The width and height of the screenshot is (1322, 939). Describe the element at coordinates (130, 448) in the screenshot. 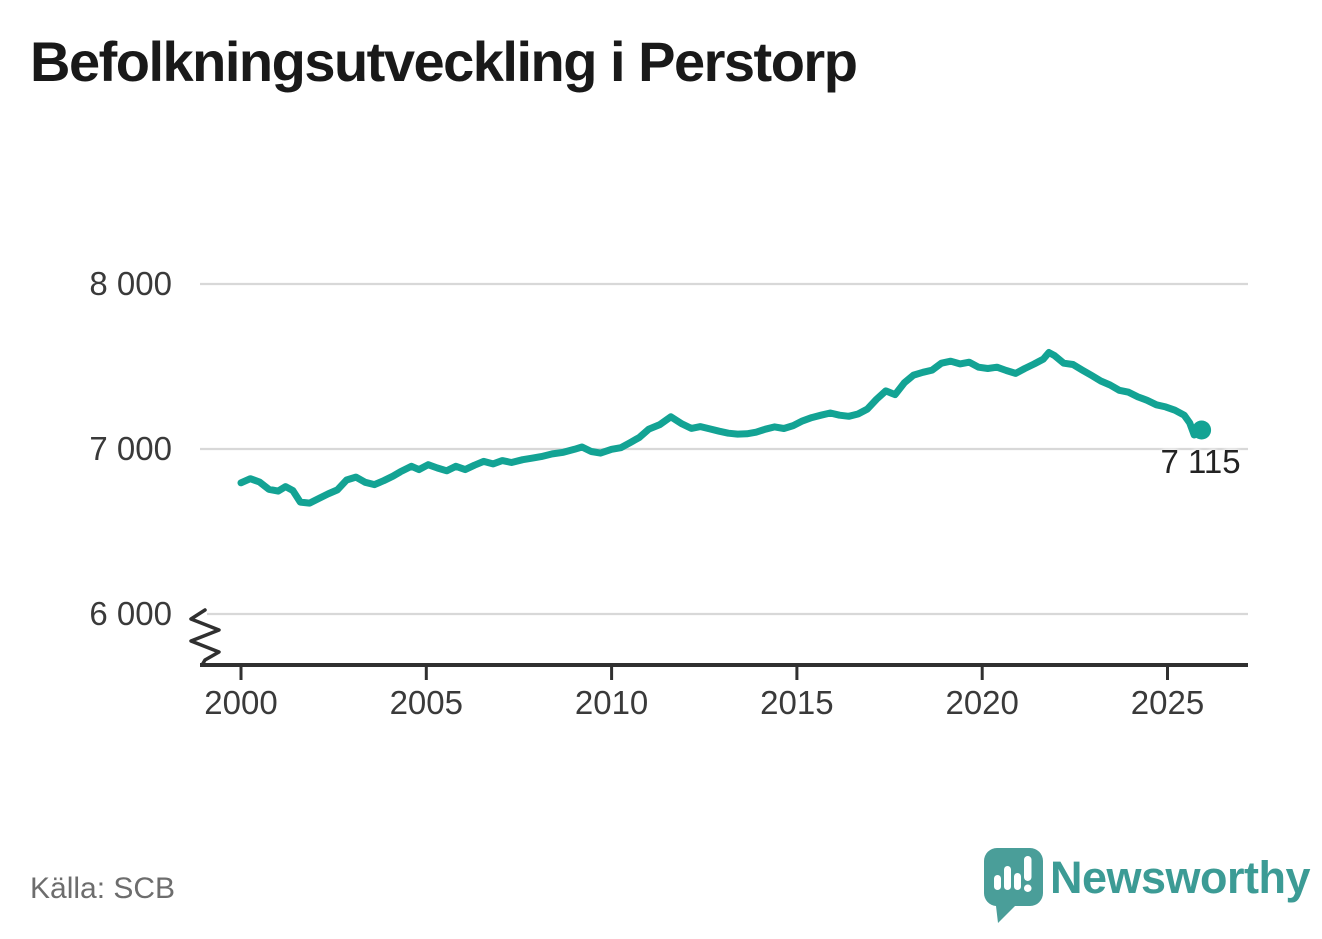

I see `y-tick-label: 7 000` at that location.